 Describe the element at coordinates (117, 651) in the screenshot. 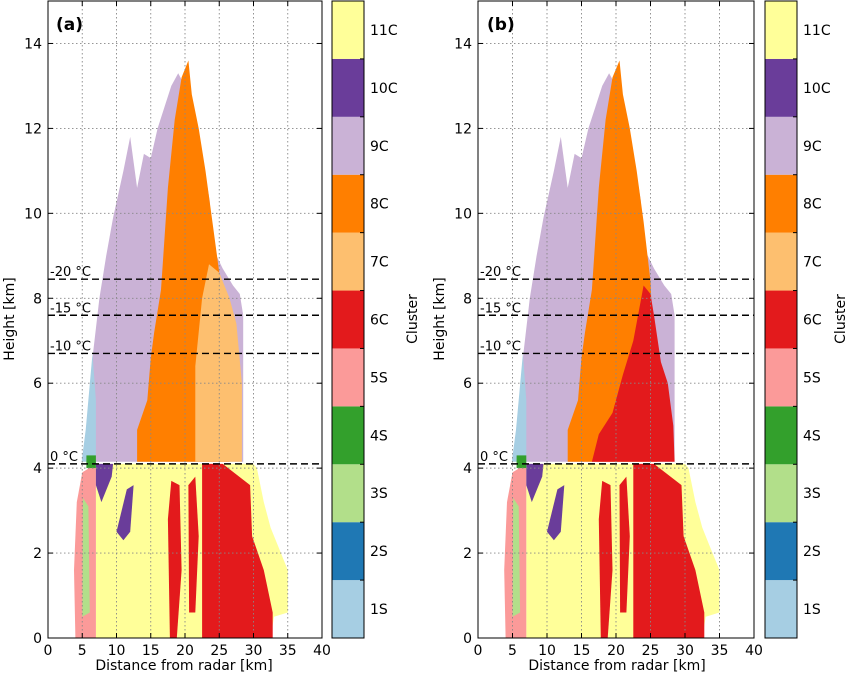

I see `panel-a-xtick-label: 10` at that location.